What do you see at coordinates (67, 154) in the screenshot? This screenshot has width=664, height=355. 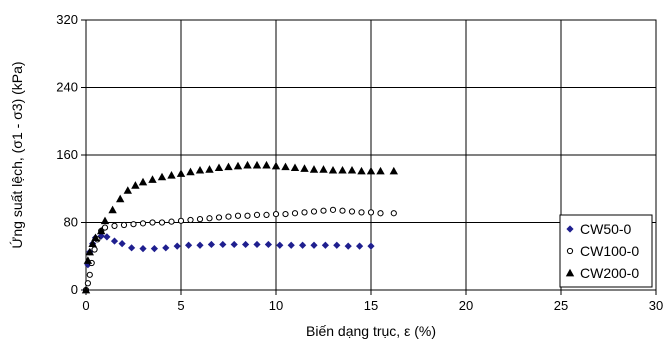 I see `y-tick-label: 160` at bounding box center [67, 154].